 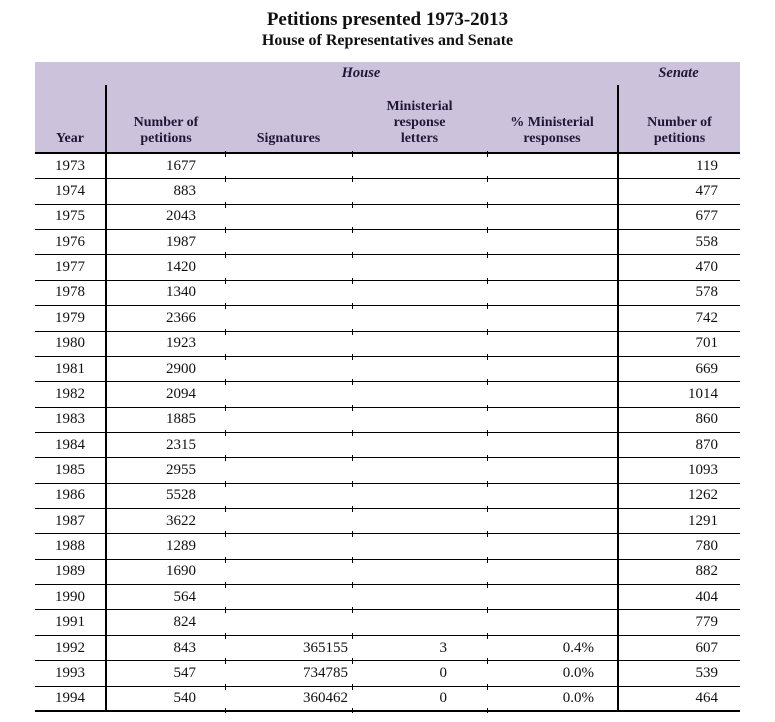 I want to click on cell-senate: 470, so click(x=678, y=267).